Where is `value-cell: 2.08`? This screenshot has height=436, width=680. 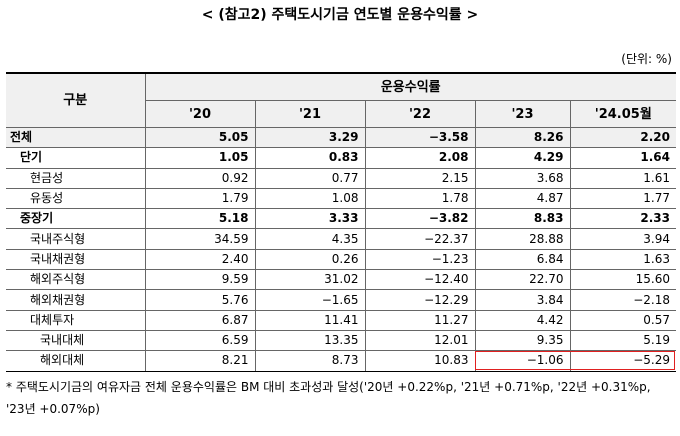 value-cell: 2.08 is located at coordinates (420, 158).